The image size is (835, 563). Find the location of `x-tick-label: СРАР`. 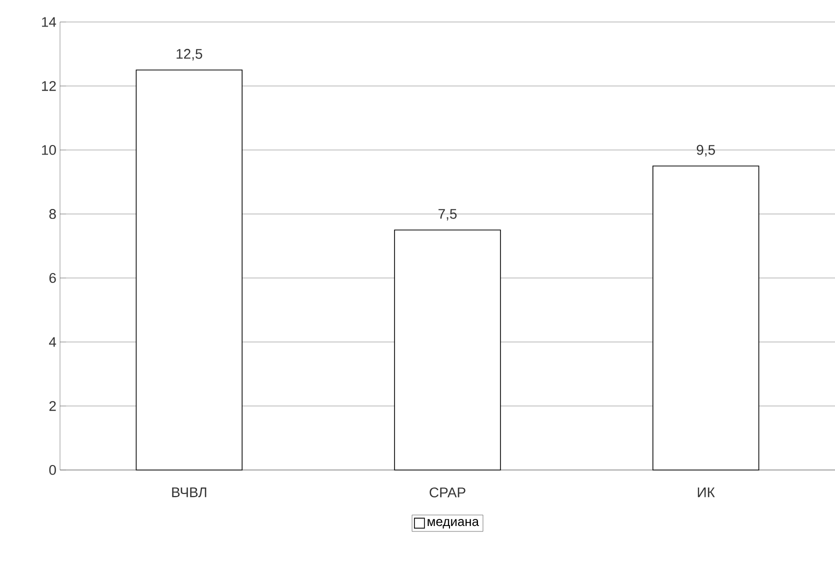

x-tick-label: СРАР is located at coordinates (448, 492).